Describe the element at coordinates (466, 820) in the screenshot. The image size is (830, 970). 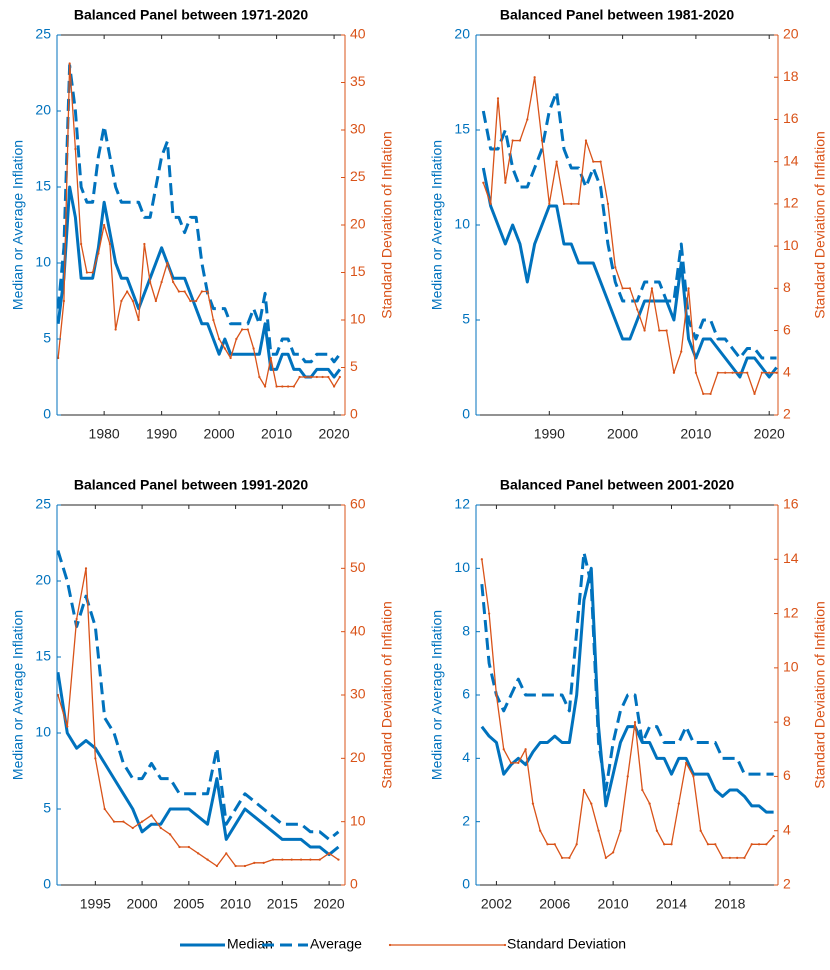
I see `y-tick-label: 2` at that location.